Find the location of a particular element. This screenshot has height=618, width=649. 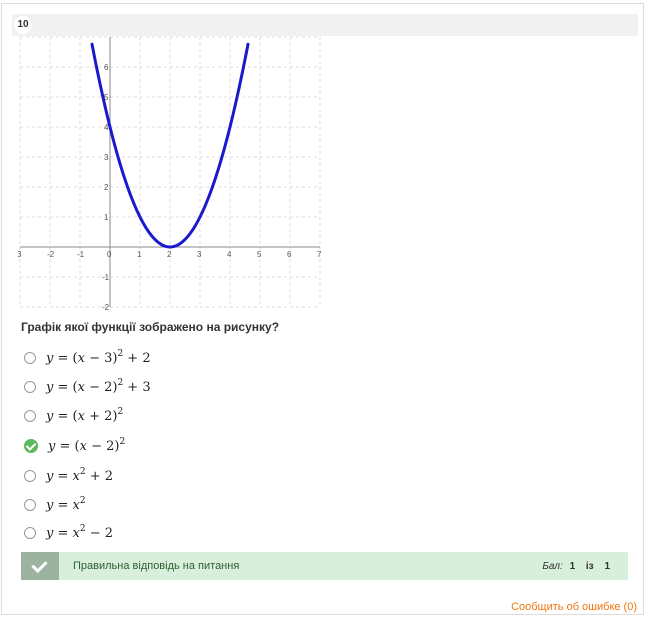

y-tick-label: 5 is located at coordinates (106, 97).